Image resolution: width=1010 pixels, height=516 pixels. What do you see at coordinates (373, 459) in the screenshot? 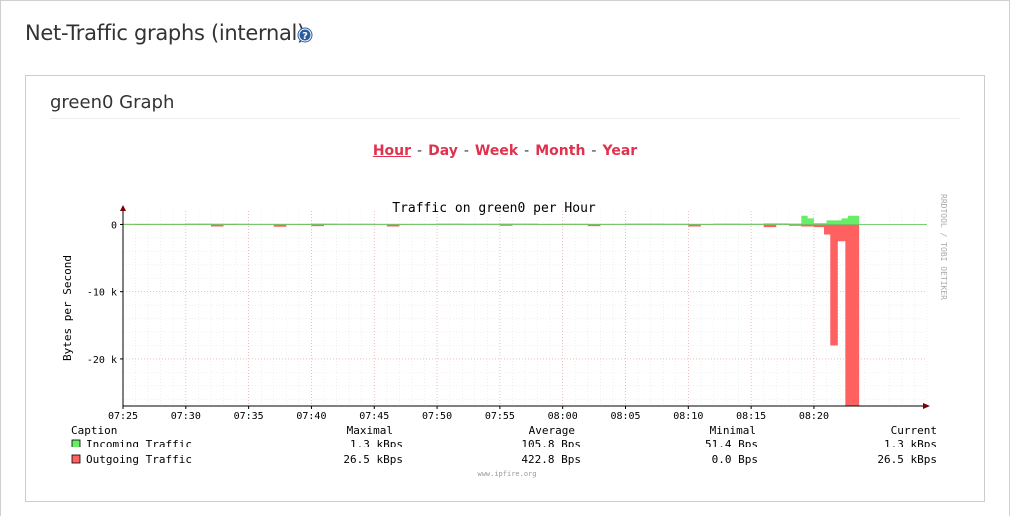
I see `legend-row-outgoing-max: 26.5 kBps` at bounding box center [373, 459].